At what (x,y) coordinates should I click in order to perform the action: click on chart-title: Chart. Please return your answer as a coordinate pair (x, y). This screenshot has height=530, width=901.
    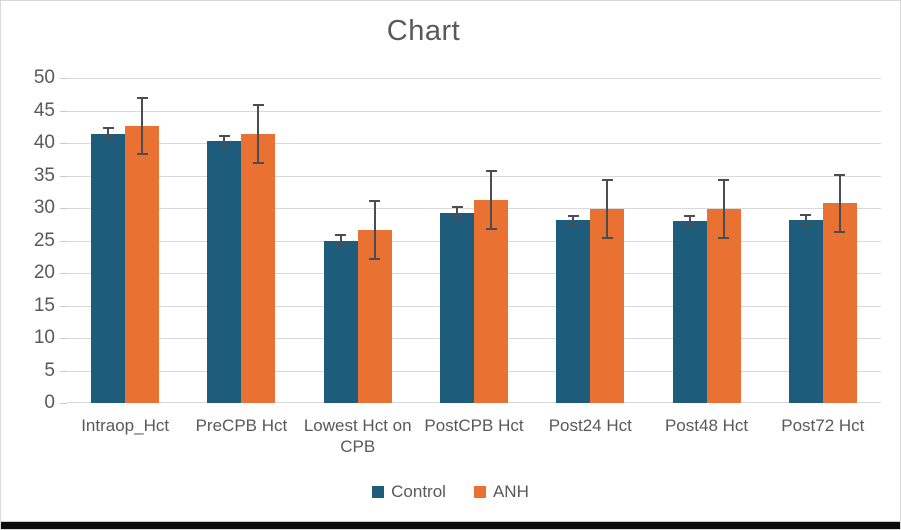
    Looking at the image, I should click on (423, 31).